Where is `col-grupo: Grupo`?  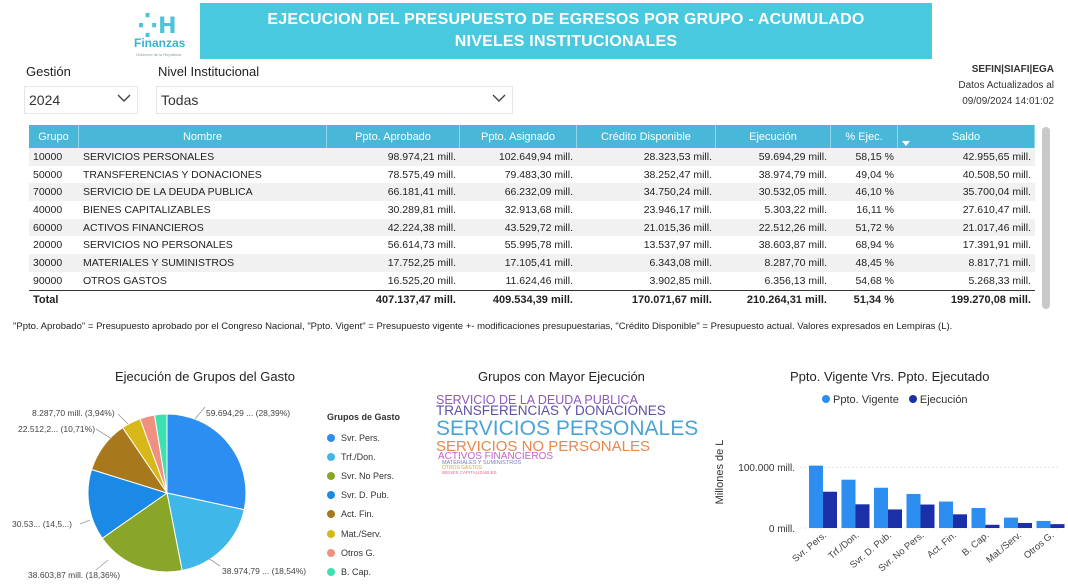 col-grupo: Grupo is located at coordinates (54, 136).